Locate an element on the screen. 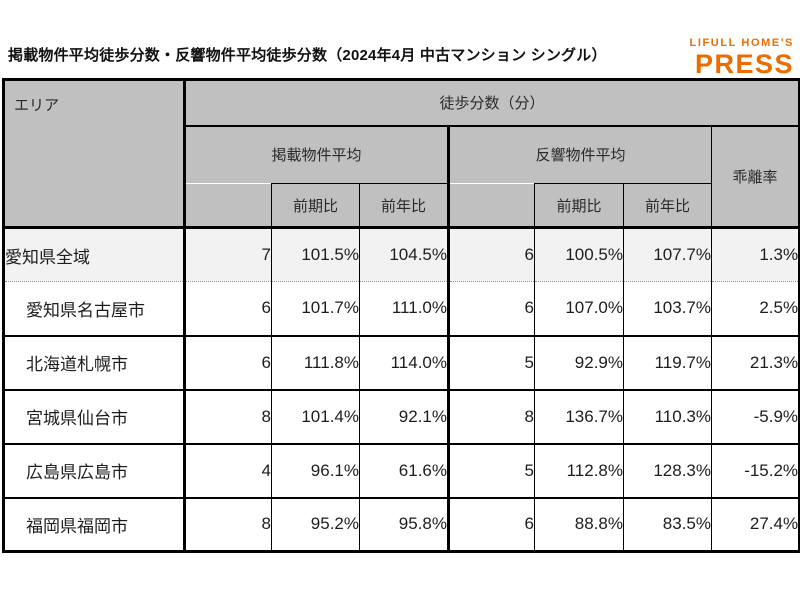 This screenshot has width=800, height=600. response-avg-cell: 8 is located at coordinates (491, 416).